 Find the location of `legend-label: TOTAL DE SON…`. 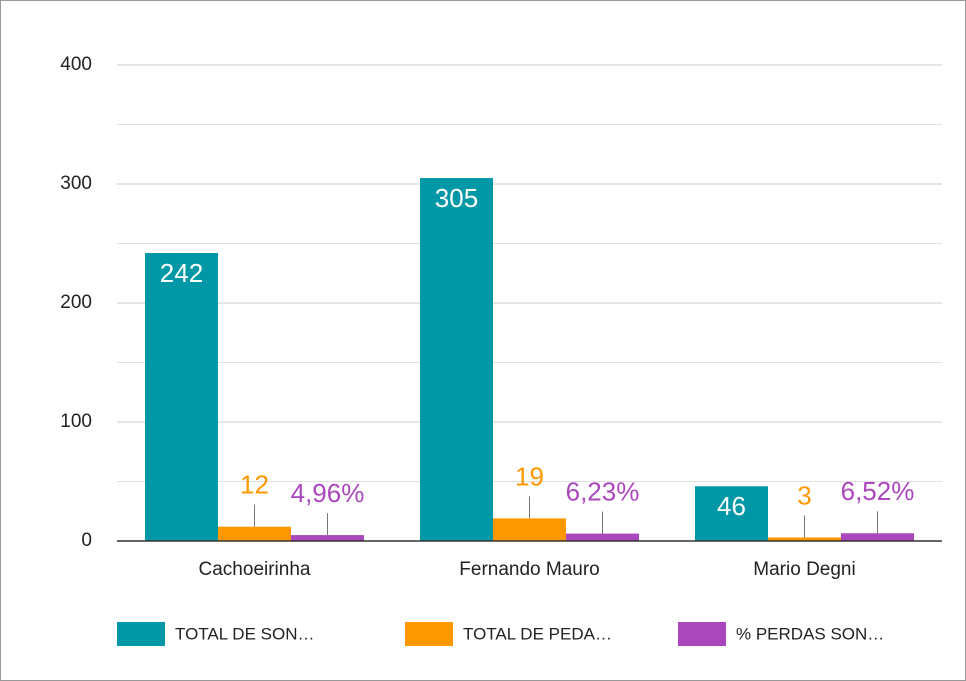

legend-label: TOTAL DE SON… is located at coordinates (245, 633).